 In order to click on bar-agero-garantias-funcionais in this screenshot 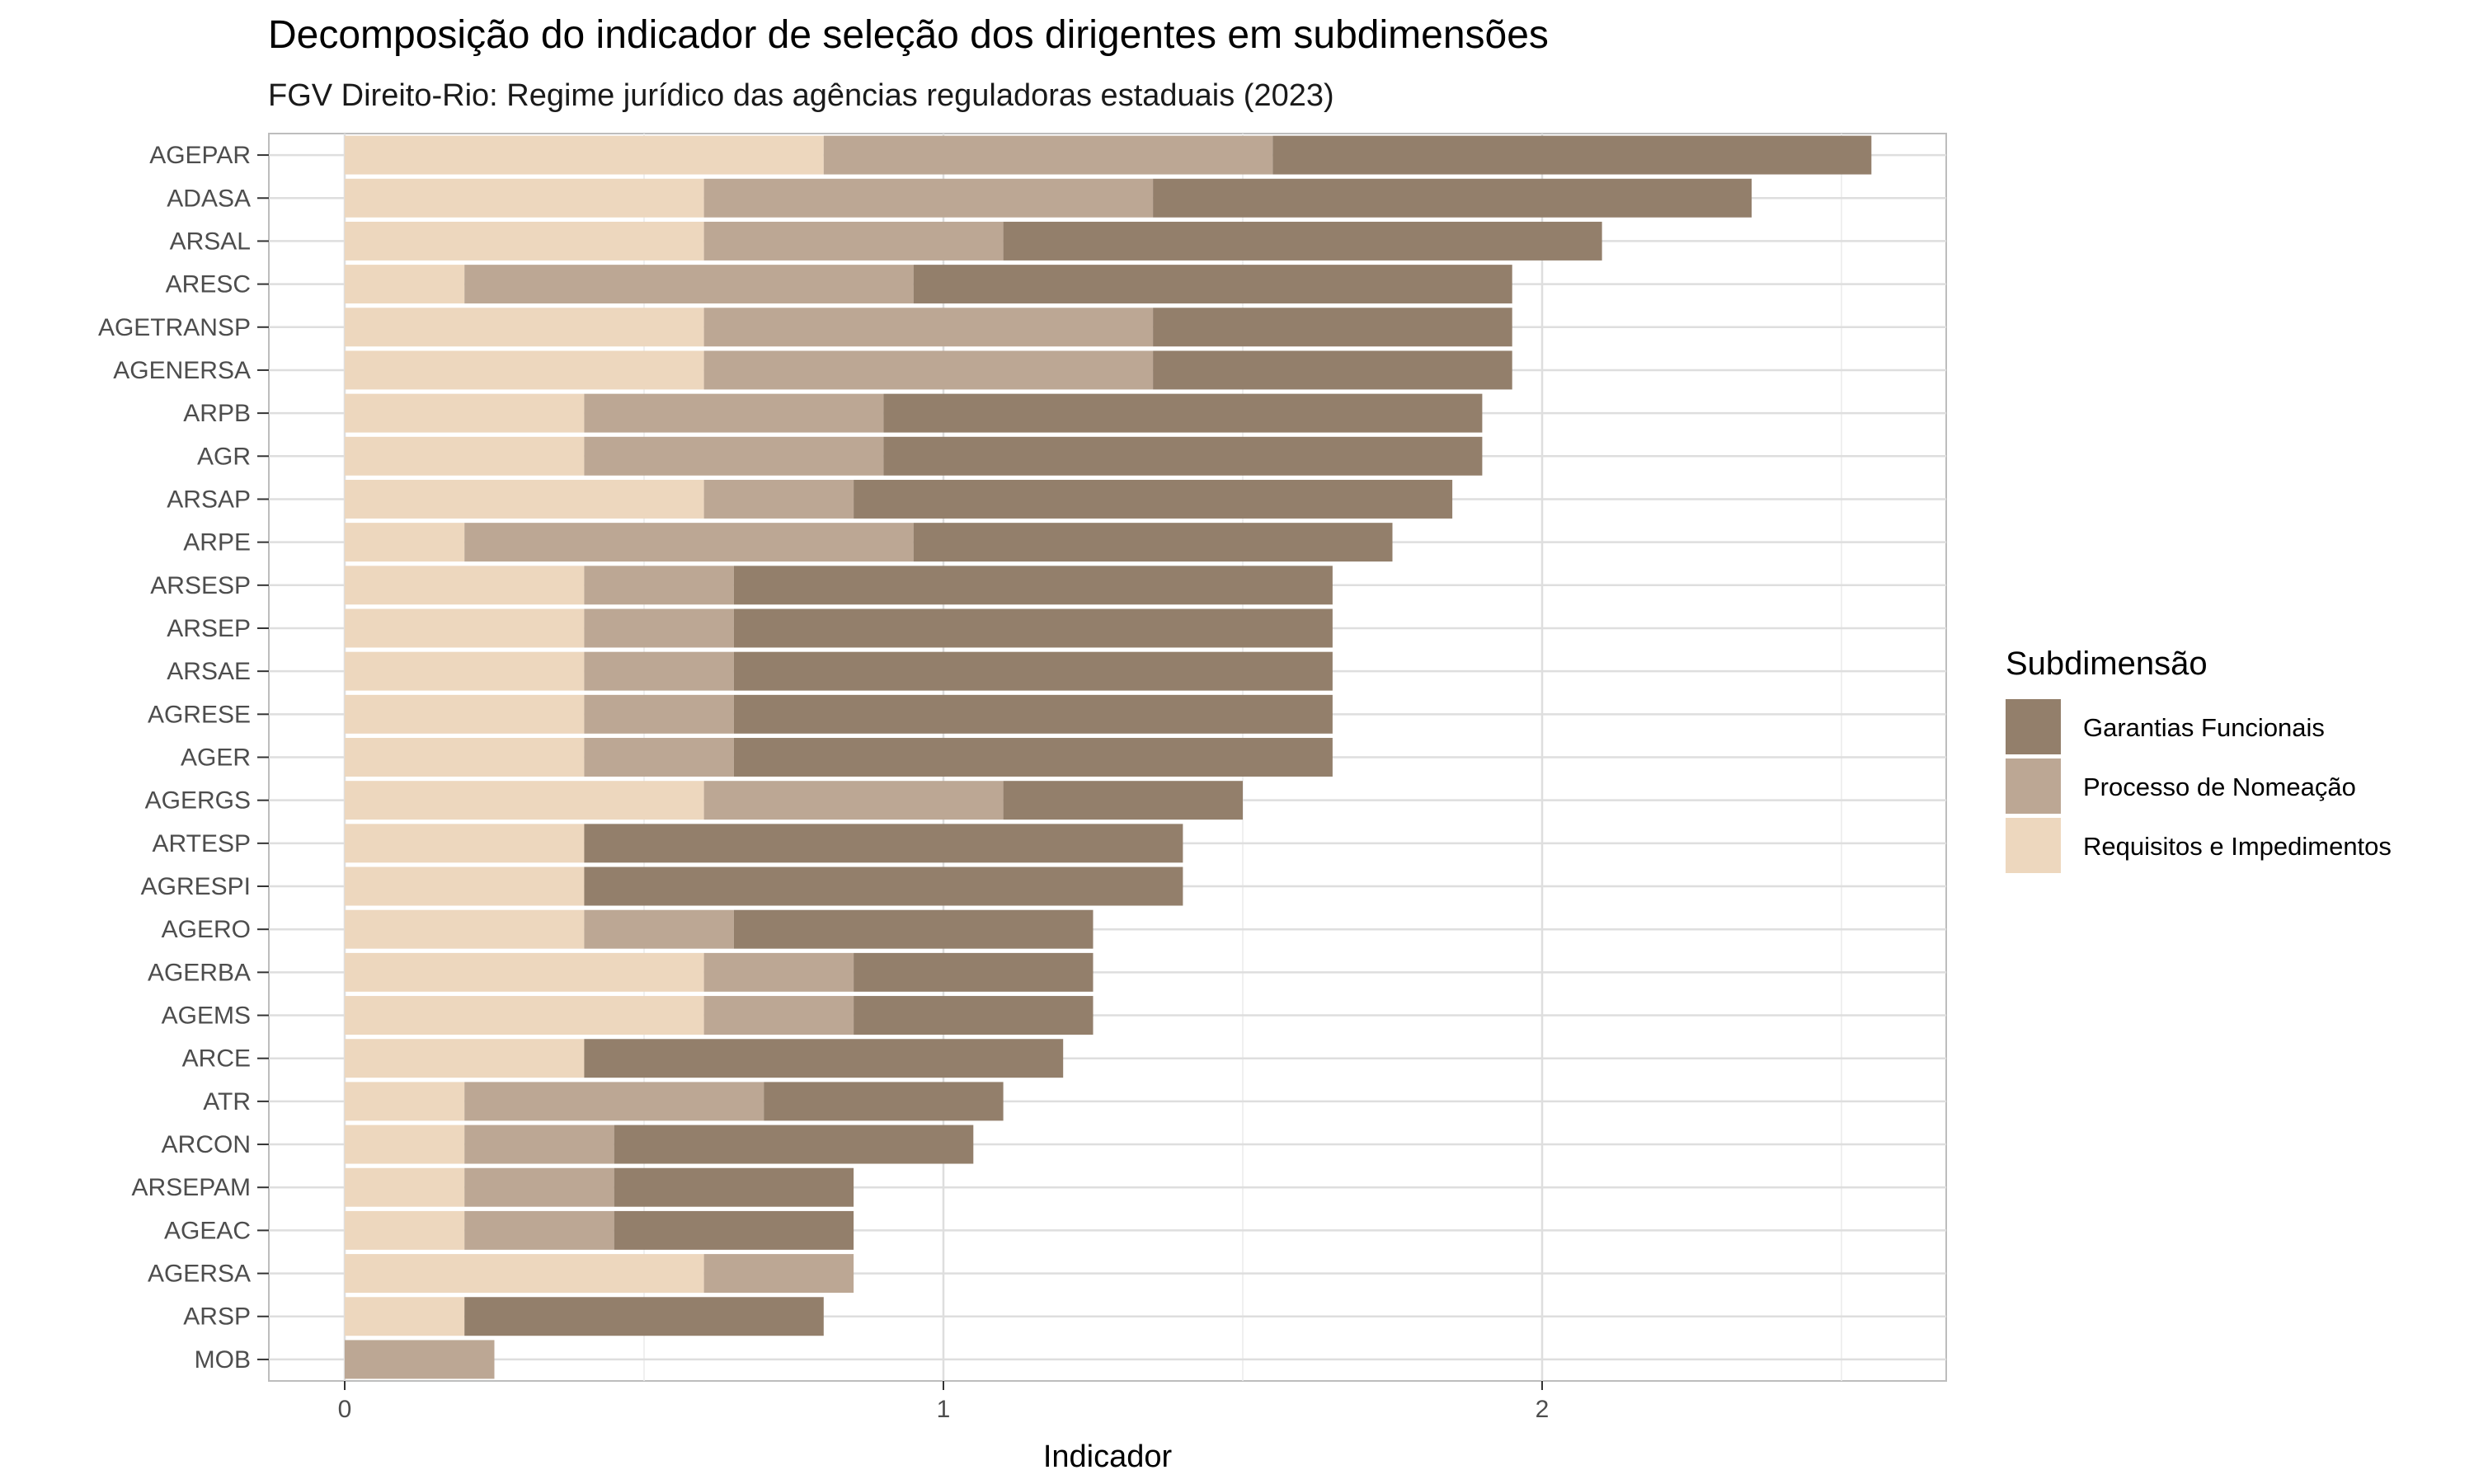, I will do `click(913, 929)`.